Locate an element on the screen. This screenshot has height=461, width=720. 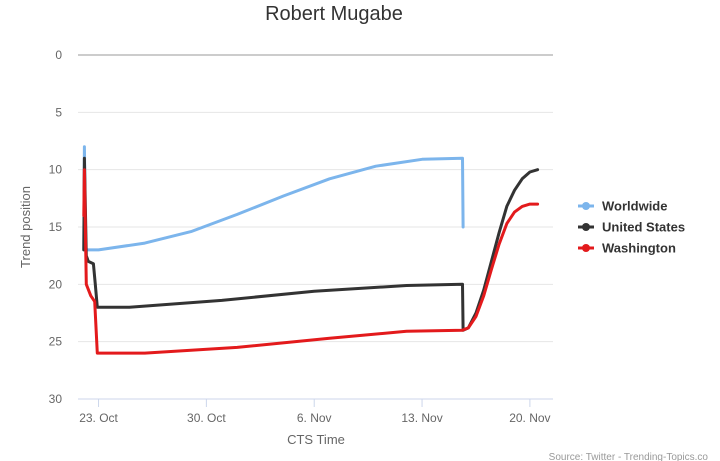
x-tick-label: 23. Oct is located at coordinates (98, 418).